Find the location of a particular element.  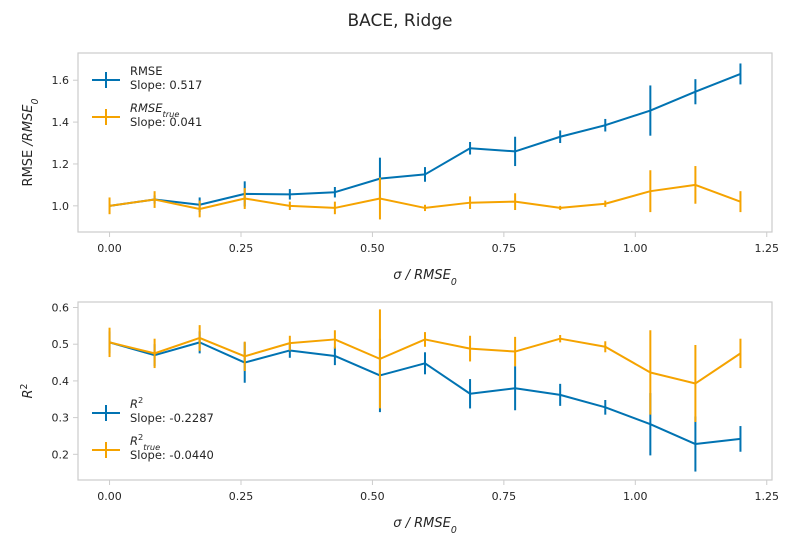

svg-text: R2 is located at coordinates (28, 390).